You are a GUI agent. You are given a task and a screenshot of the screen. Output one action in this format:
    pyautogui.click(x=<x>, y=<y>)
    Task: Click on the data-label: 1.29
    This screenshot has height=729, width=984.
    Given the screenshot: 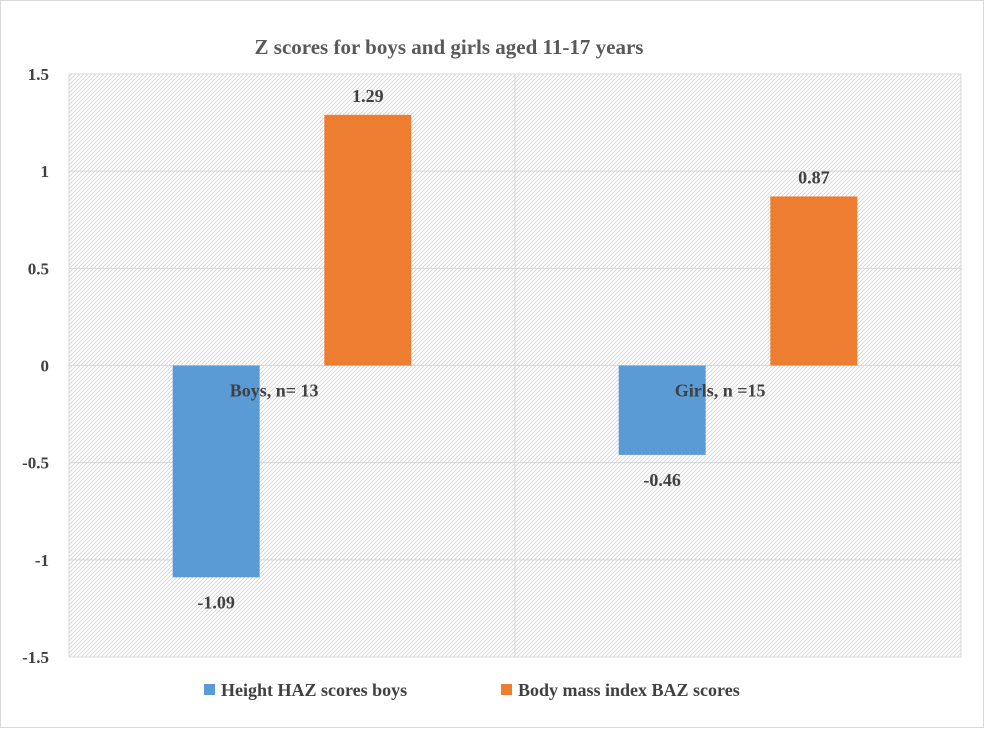 What is the action you would take?
    pyautogui.click(x=368, y=96)
    